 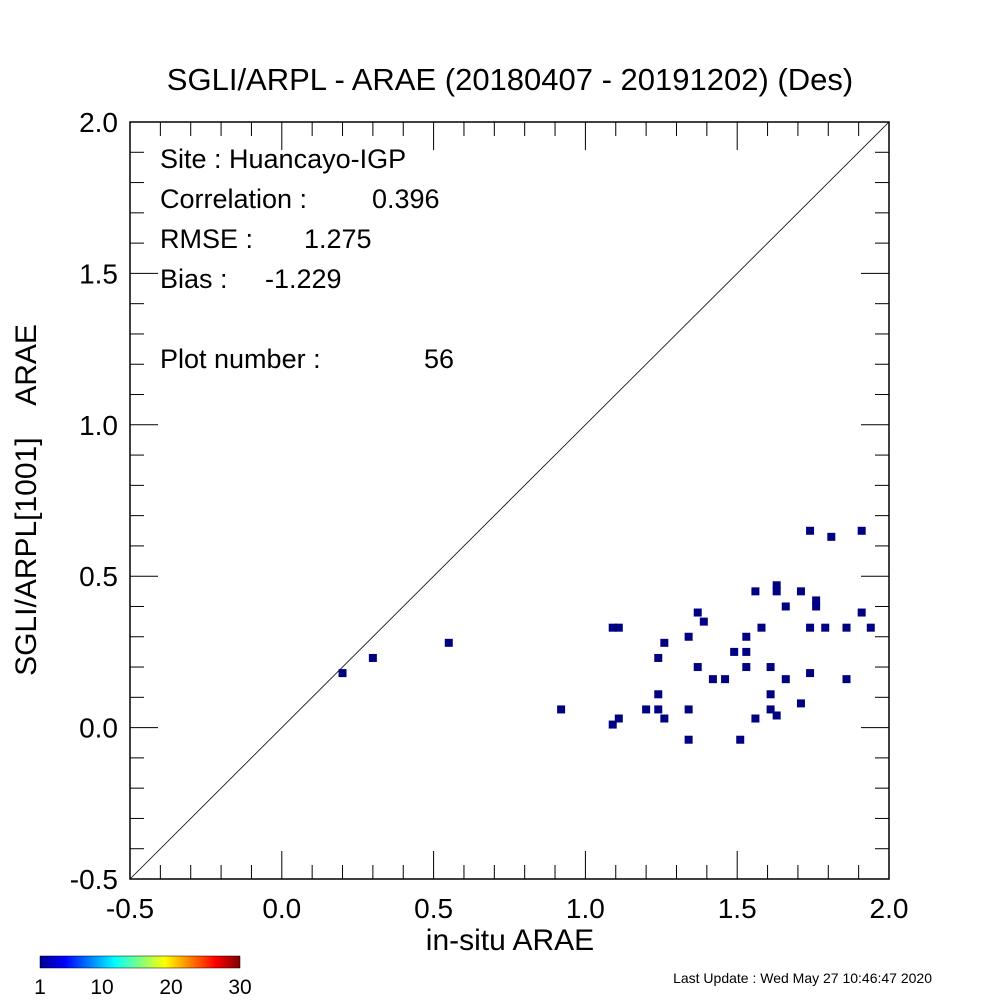 What do you see at coordinates (140, 962) in the screenshot?
I see `colorbar-gradient` at bounding box center [140, 962].